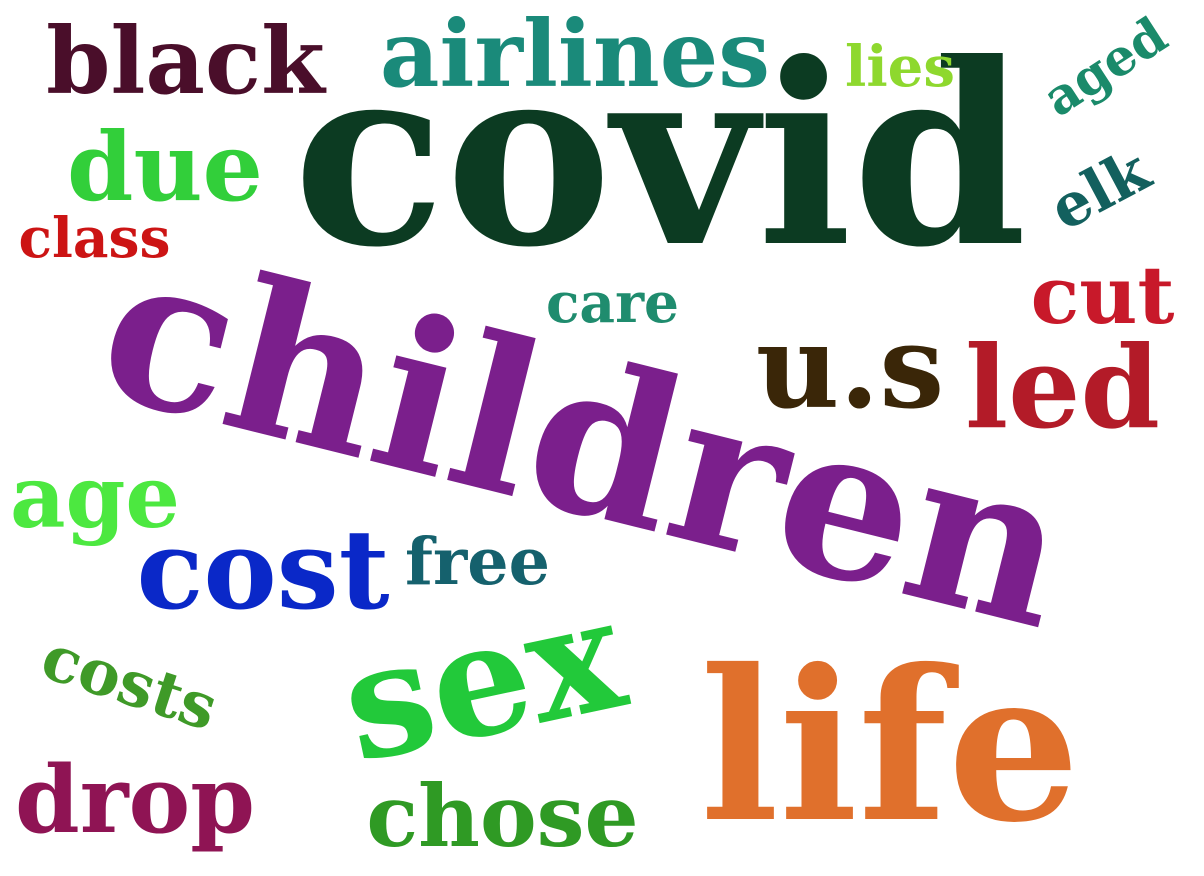 This screenshot has height=876, width=1204. What do you see at coordinates (1105, 67) in the screenshot?
I see `word-aged: aged` at bounding box center [1105, 67].